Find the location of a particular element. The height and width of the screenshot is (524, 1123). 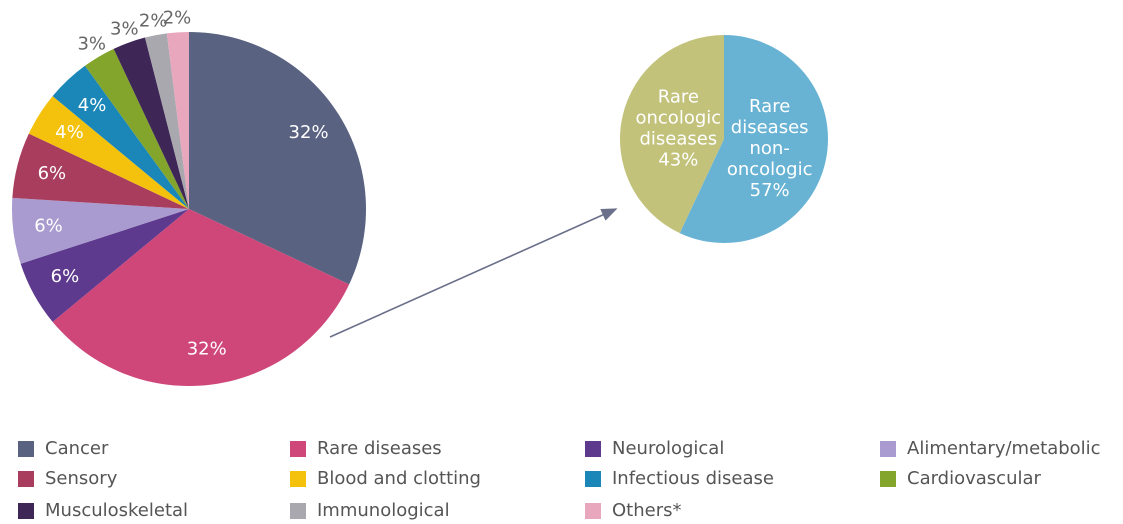

connector-arrow is located at coordinates (473, 273).